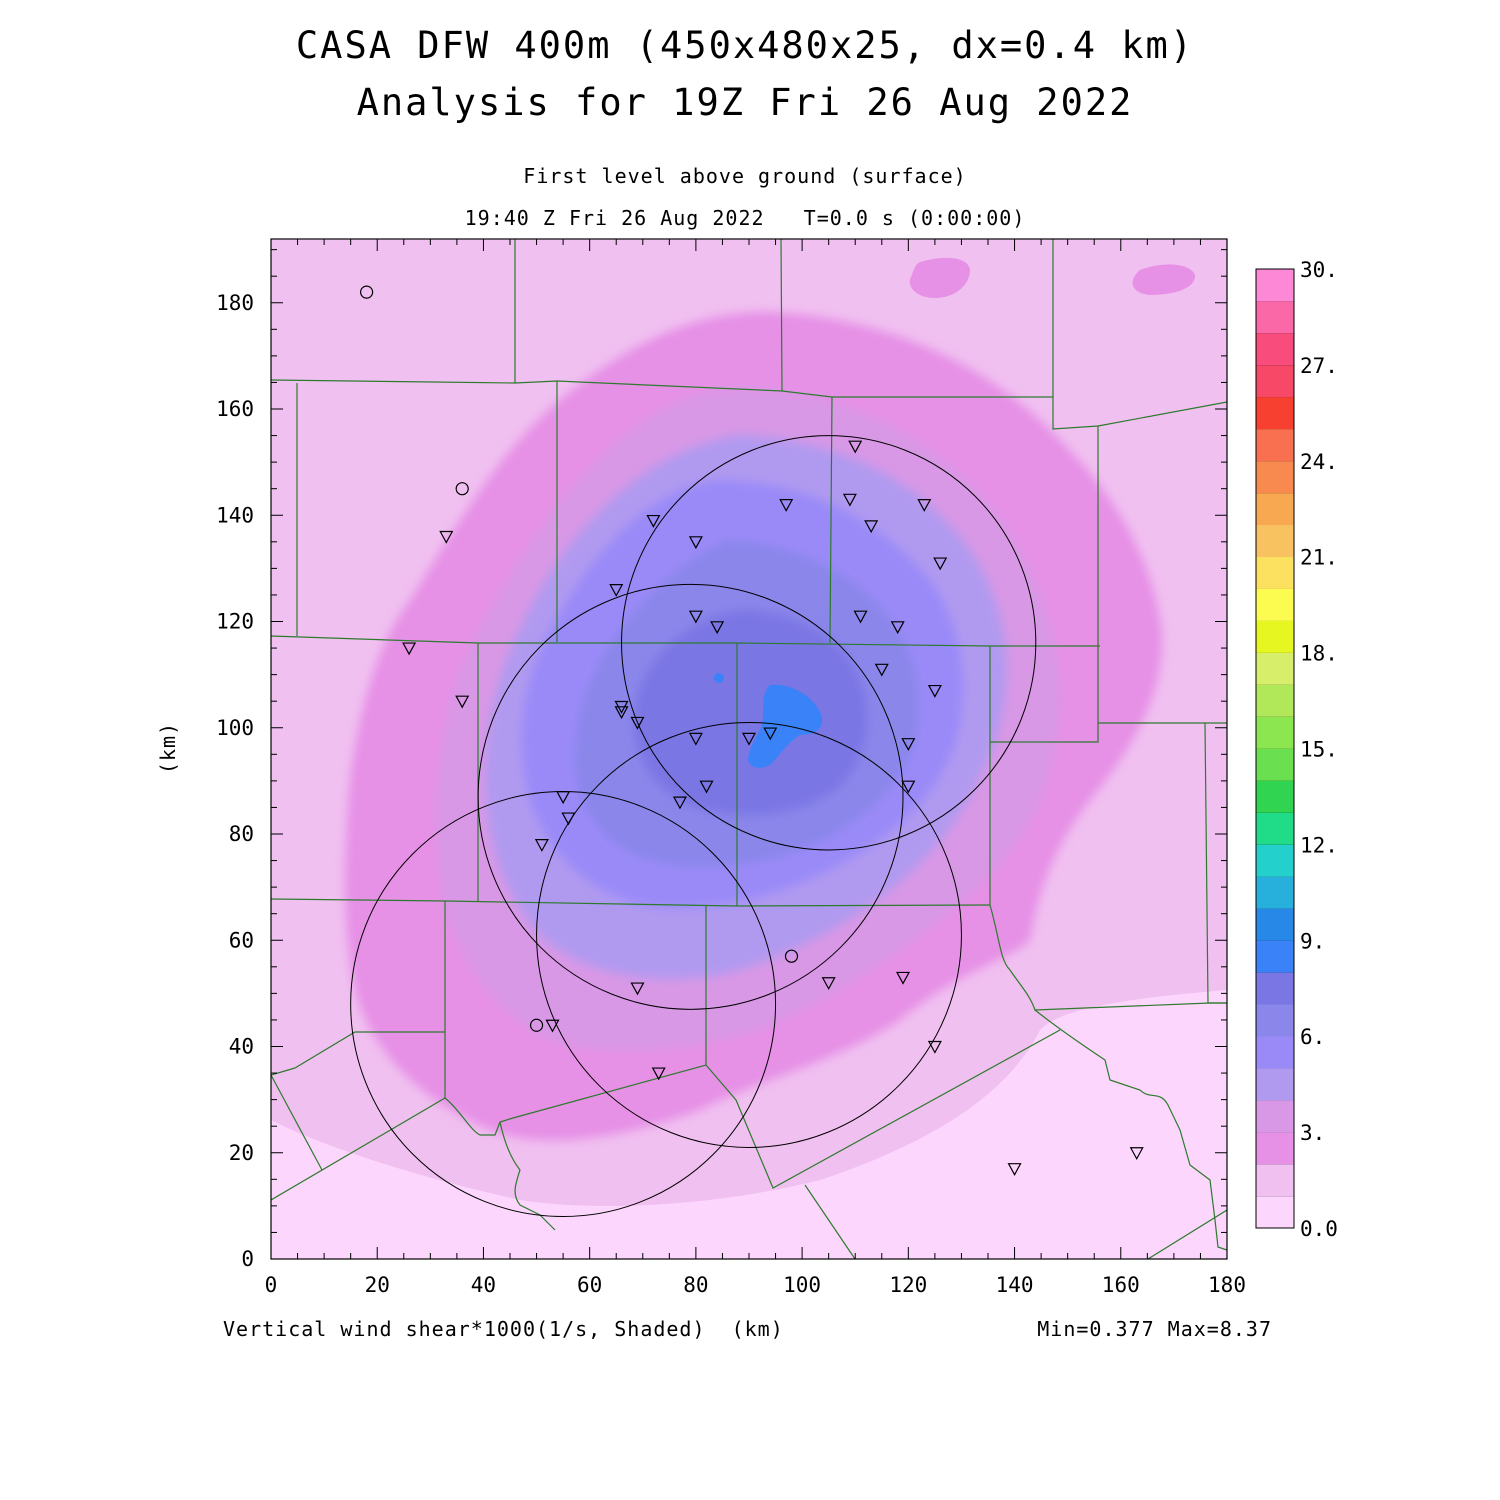 Image resolution: width=1500 pixels, height=1500 pixels. What do you see at coordinates (235, 515) in the screenshot?
I see `y-tick-label: 140` at bounding box center [235, 515].